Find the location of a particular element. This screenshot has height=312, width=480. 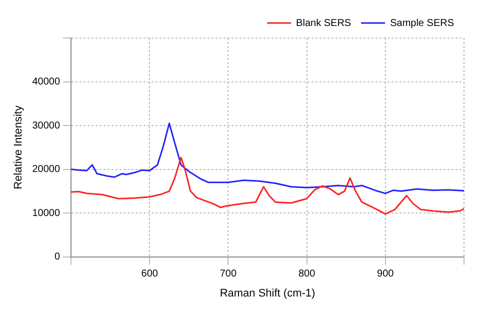

y-tick-label: 0 is located at coordinates (57, 257).